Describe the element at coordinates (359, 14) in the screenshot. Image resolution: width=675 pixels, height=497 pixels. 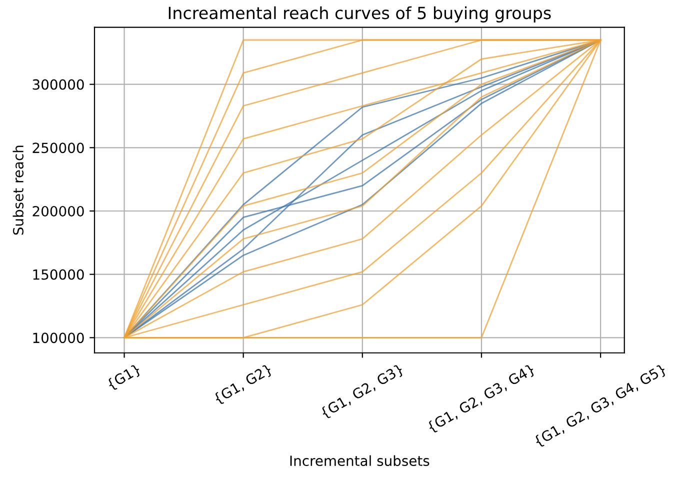
I see `chart-title: Increamental reach curves of 5 buying groups` at that location.